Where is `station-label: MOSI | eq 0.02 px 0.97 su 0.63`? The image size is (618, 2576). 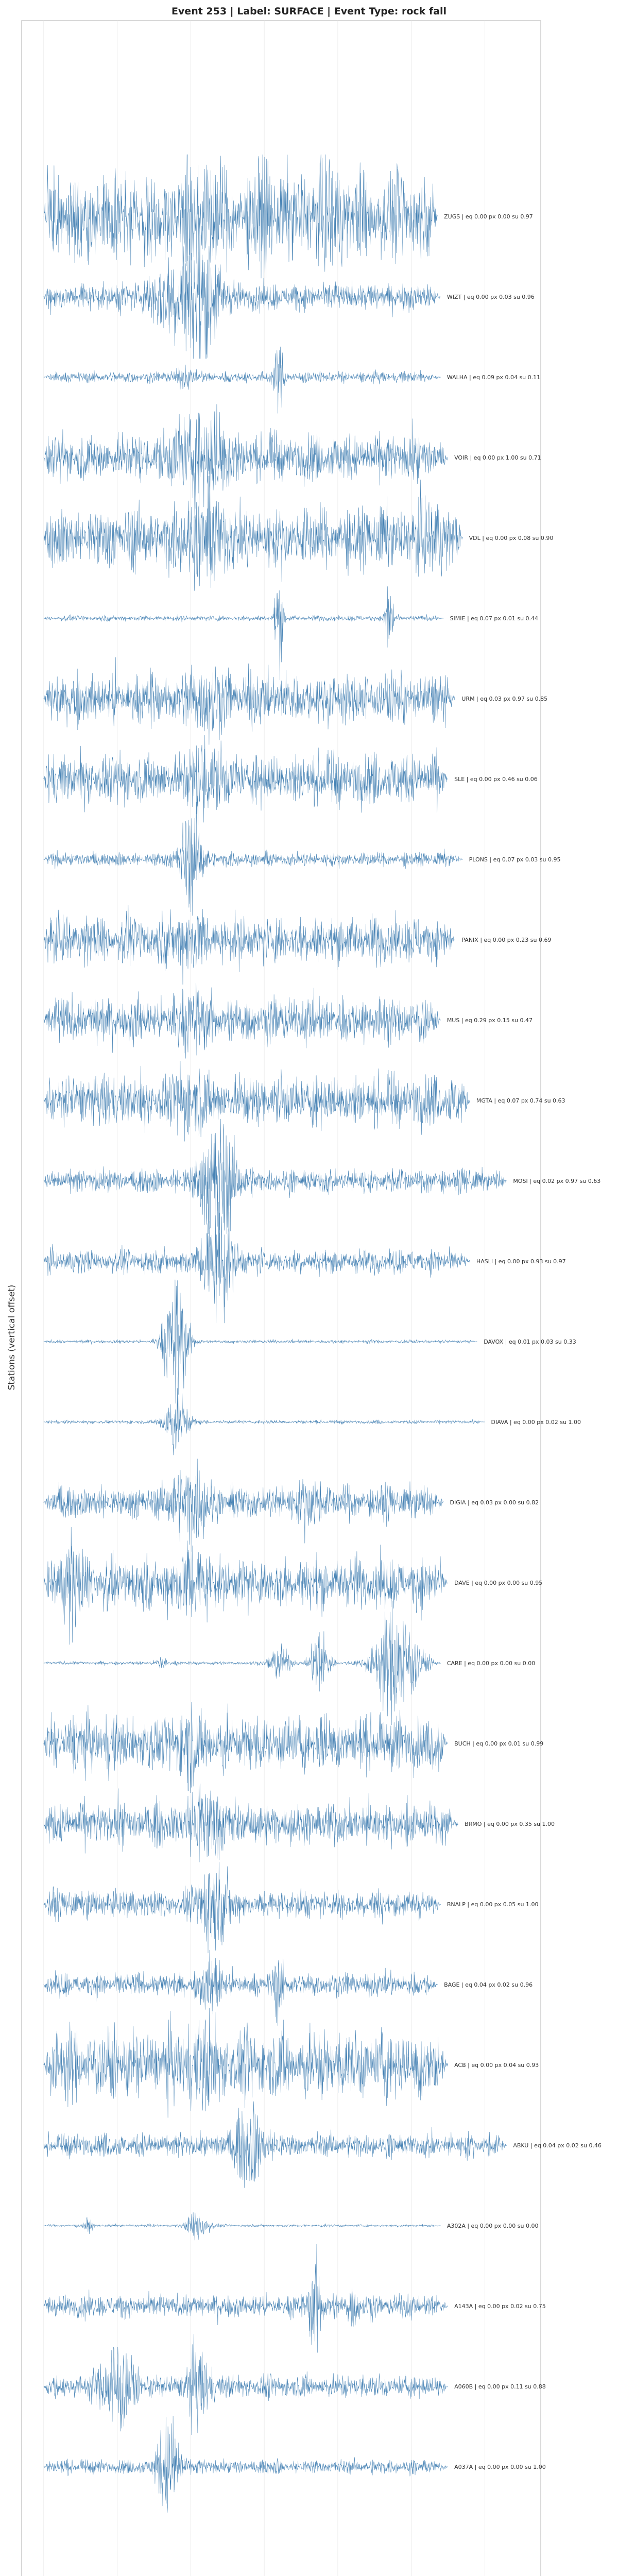 station-label: MOSI | eq 0.02 px 0.97 su 0.63 is located at coordinates (556, 1181).